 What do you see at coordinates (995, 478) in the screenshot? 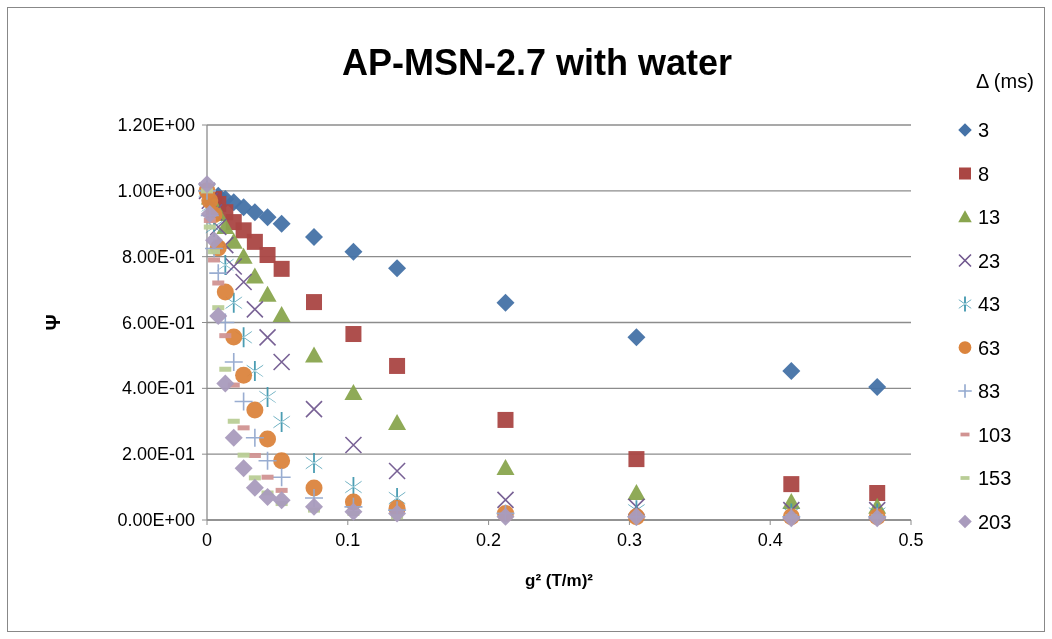
I see `legend-label: 153` at bounding box center [995, 478].